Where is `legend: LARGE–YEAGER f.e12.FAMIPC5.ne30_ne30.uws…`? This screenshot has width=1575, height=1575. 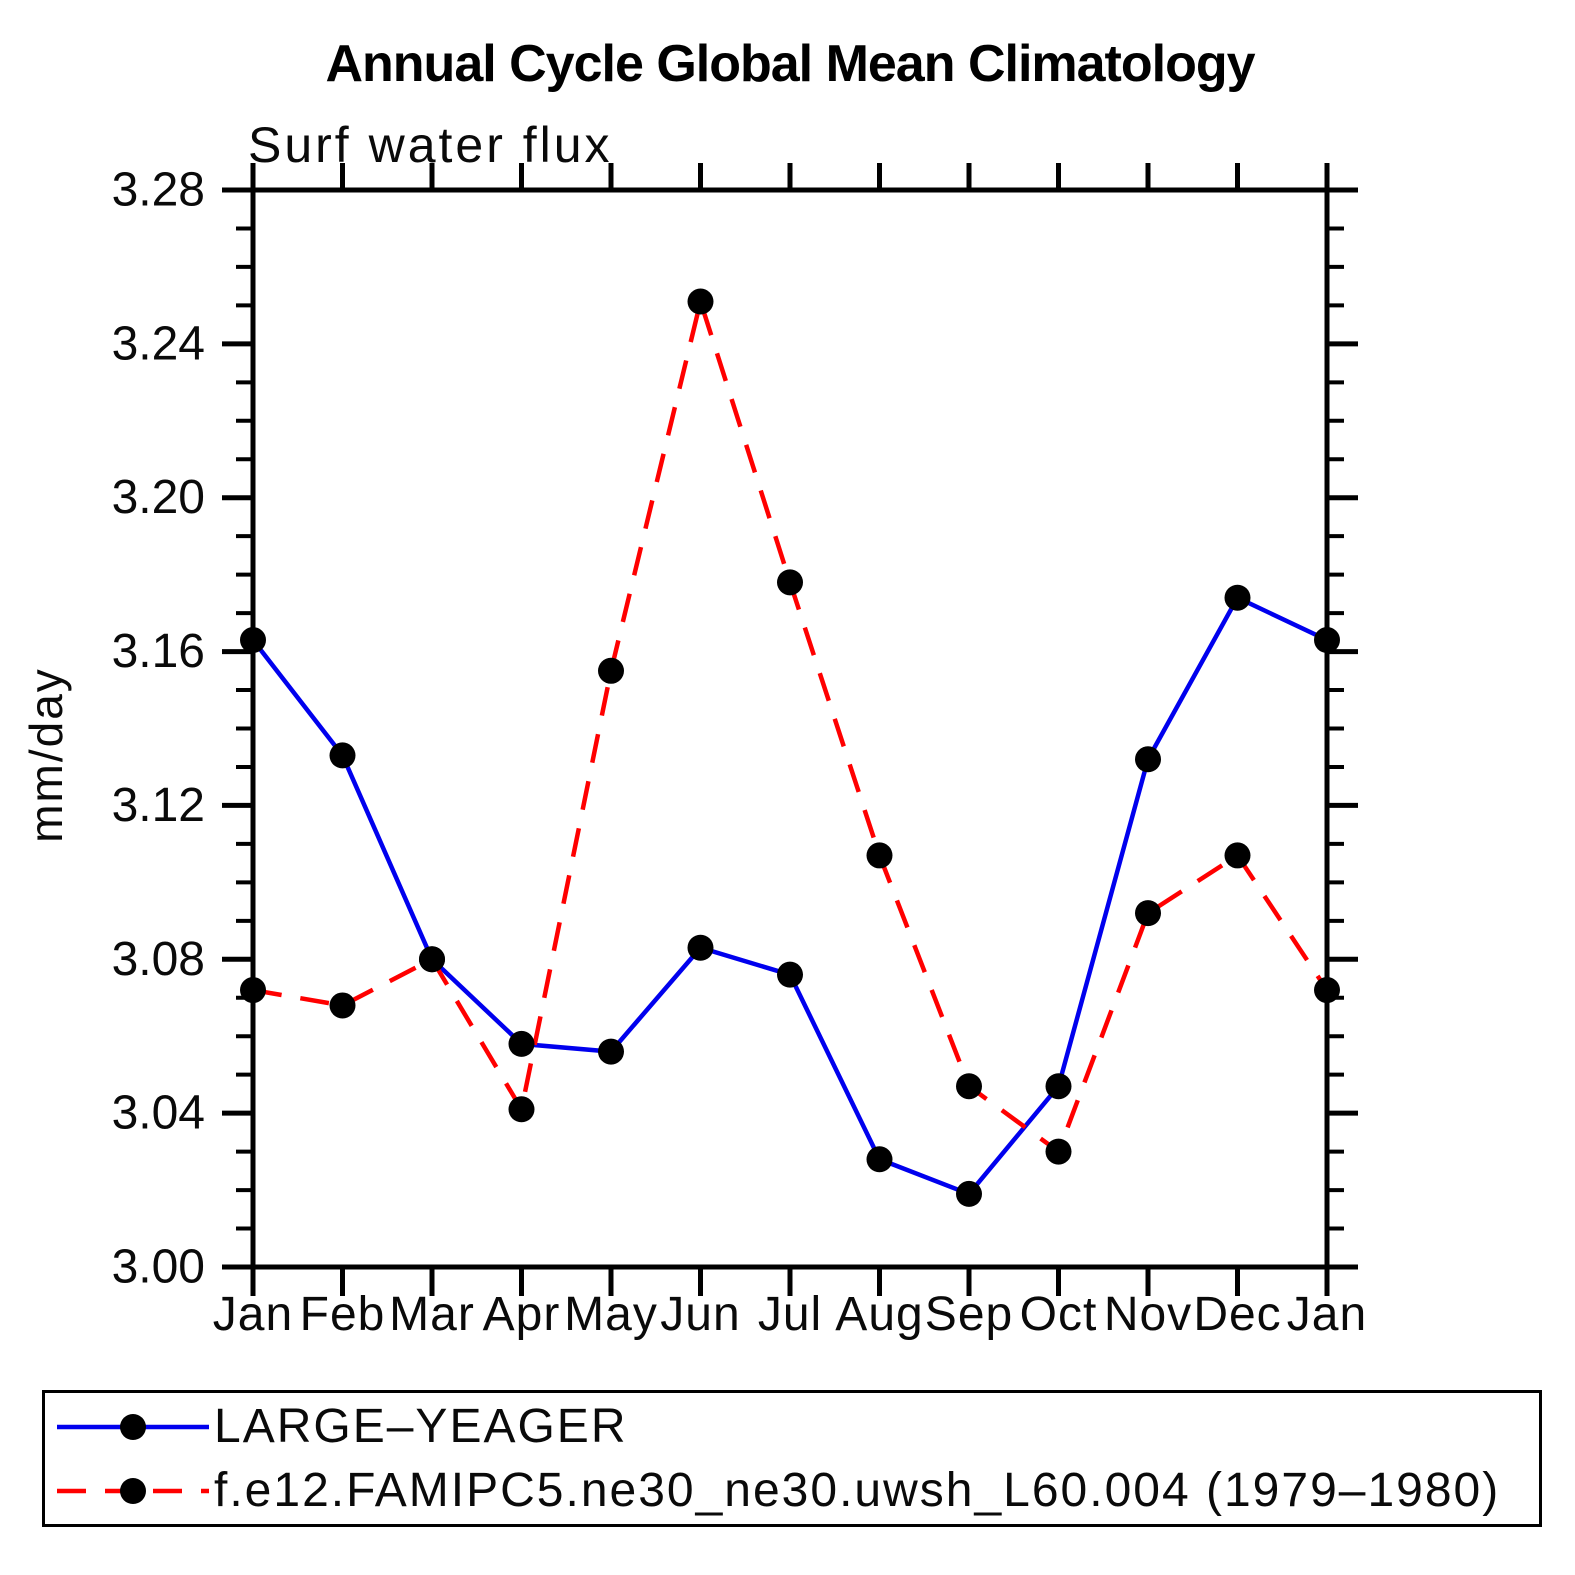
legend: LARGE–YEAGER f.e12.FAMIPC5.ne30_ne30.uws… is located at coordinates (792, 1458).